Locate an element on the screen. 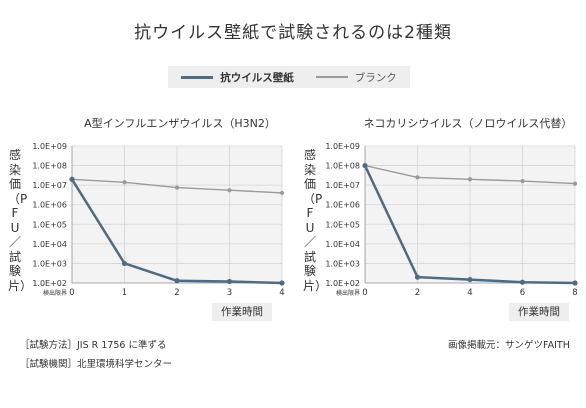  chart-right-xlabel: 作業時間 is located at coordinates (539, 312).